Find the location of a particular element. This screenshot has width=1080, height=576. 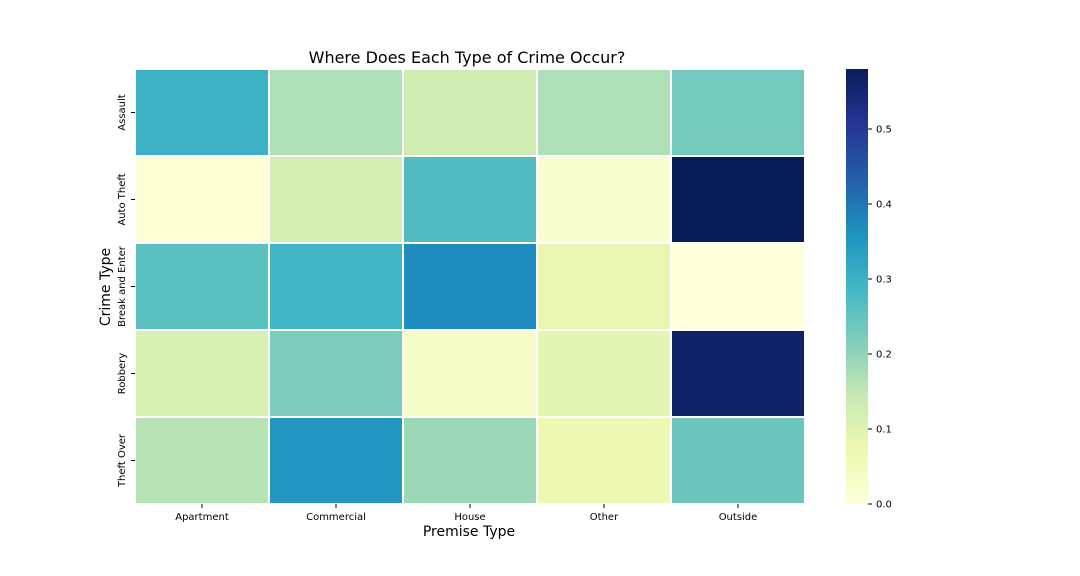

y-tick-auto-theft: Auto Theft is located at coordinates (122, 199).